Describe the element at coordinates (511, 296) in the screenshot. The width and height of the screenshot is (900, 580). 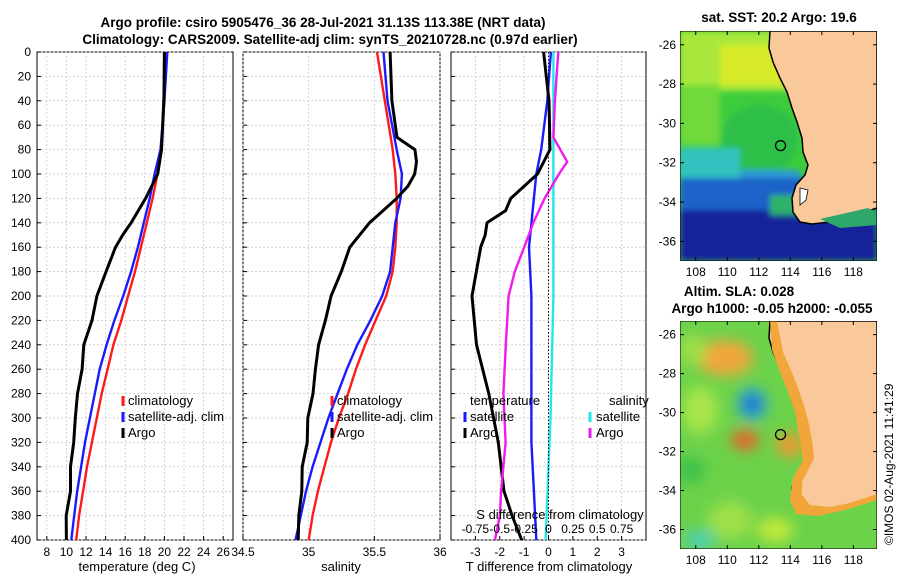
I see `series-line-t-argo` at that location.